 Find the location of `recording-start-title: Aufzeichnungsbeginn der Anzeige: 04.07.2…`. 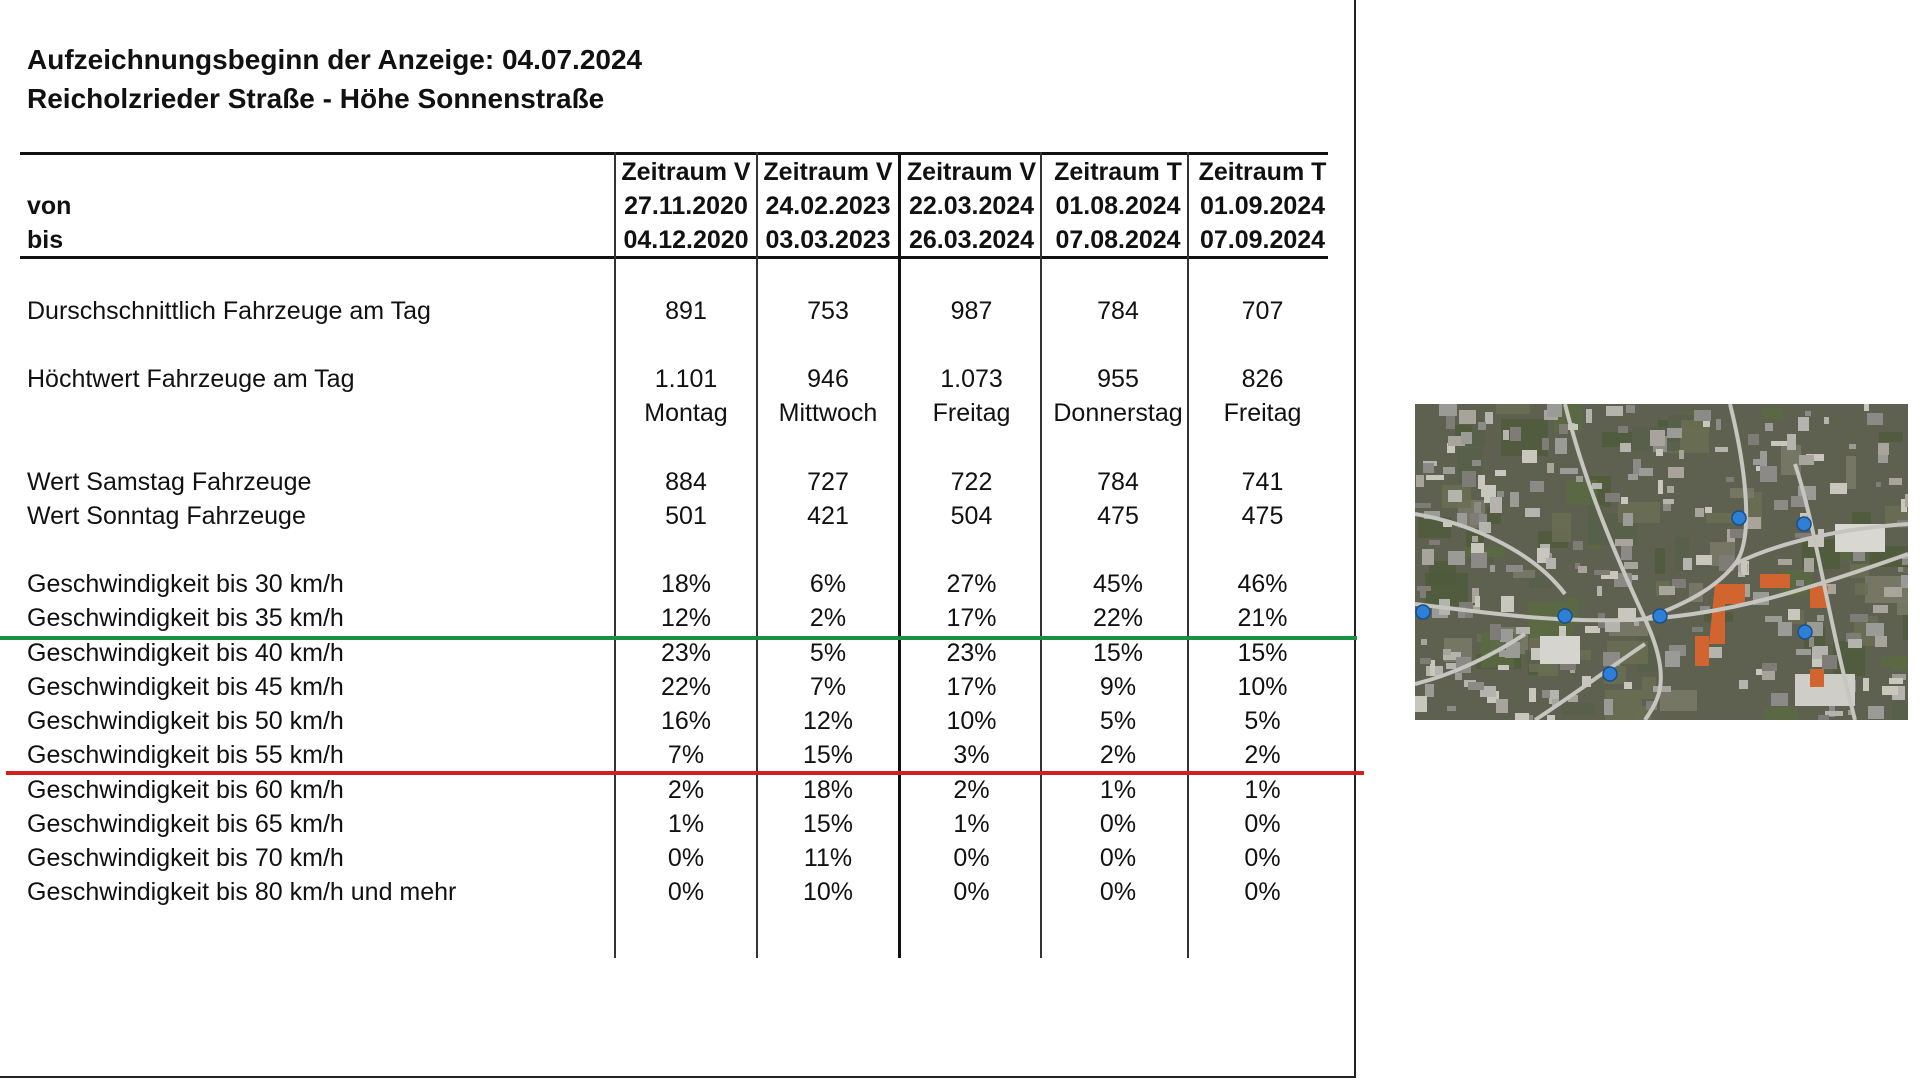

recording-start-title: Aufzeichnungsbeginn der Anzeige: 04.07.2… is located at coordinates (335, 59).